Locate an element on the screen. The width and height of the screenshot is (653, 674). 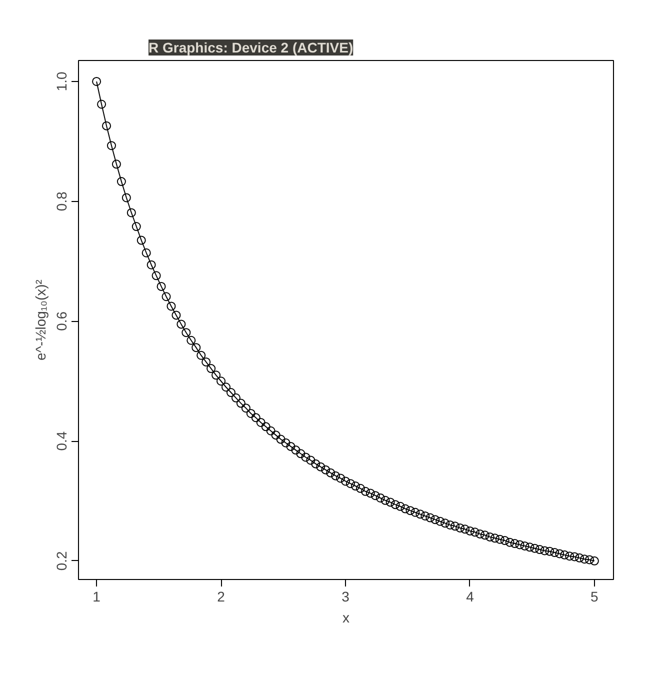
x-tick-label: 1 is located at coordinates (96, 596).